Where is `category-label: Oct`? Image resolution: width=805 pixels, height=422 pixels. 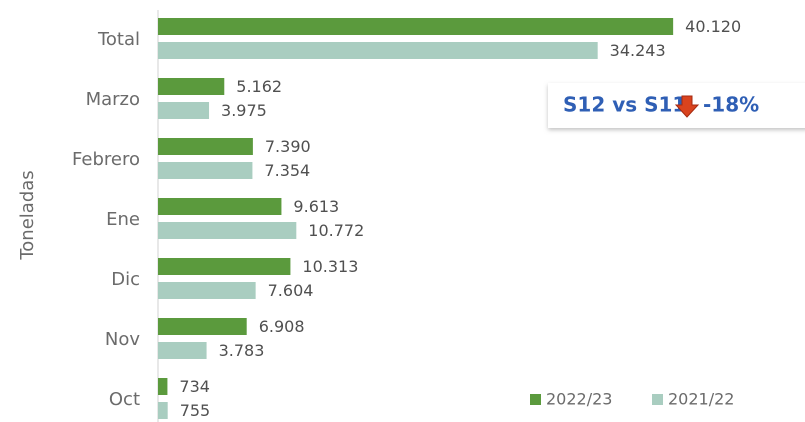
category-label: Oct is located at coordinates (124, 399).